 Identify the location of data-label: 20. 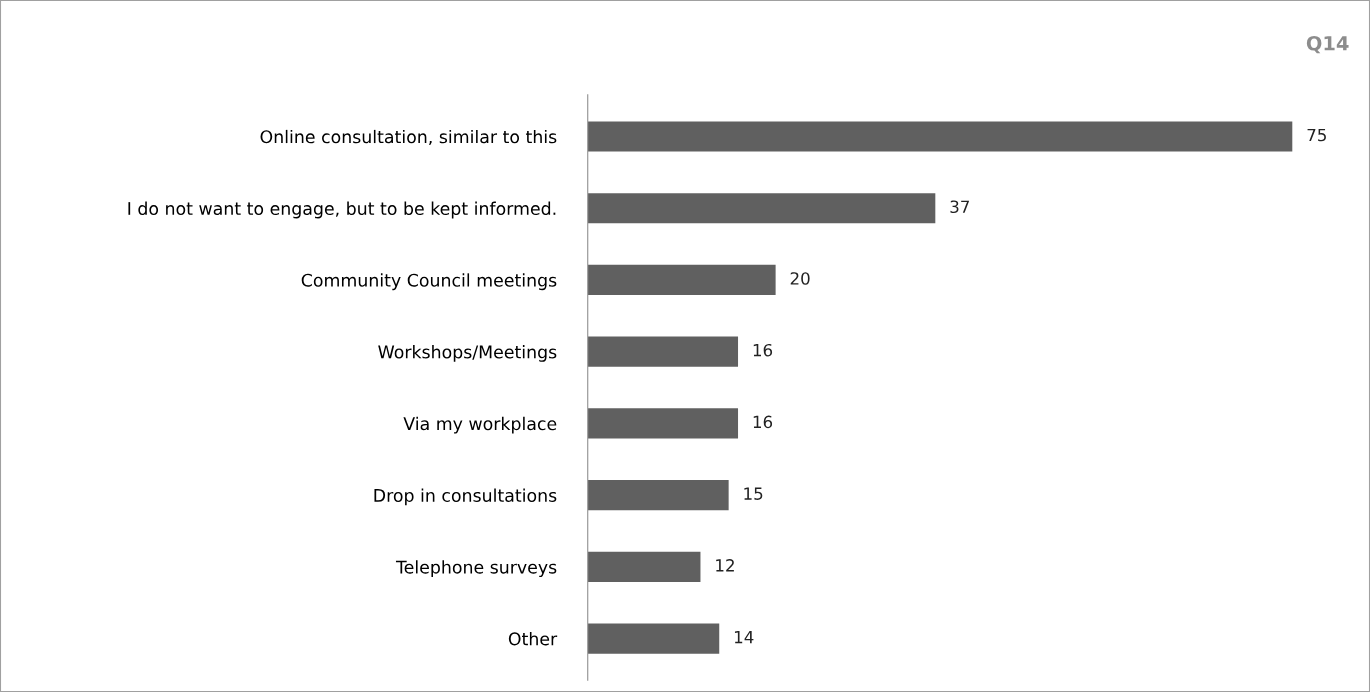
(800, 278).